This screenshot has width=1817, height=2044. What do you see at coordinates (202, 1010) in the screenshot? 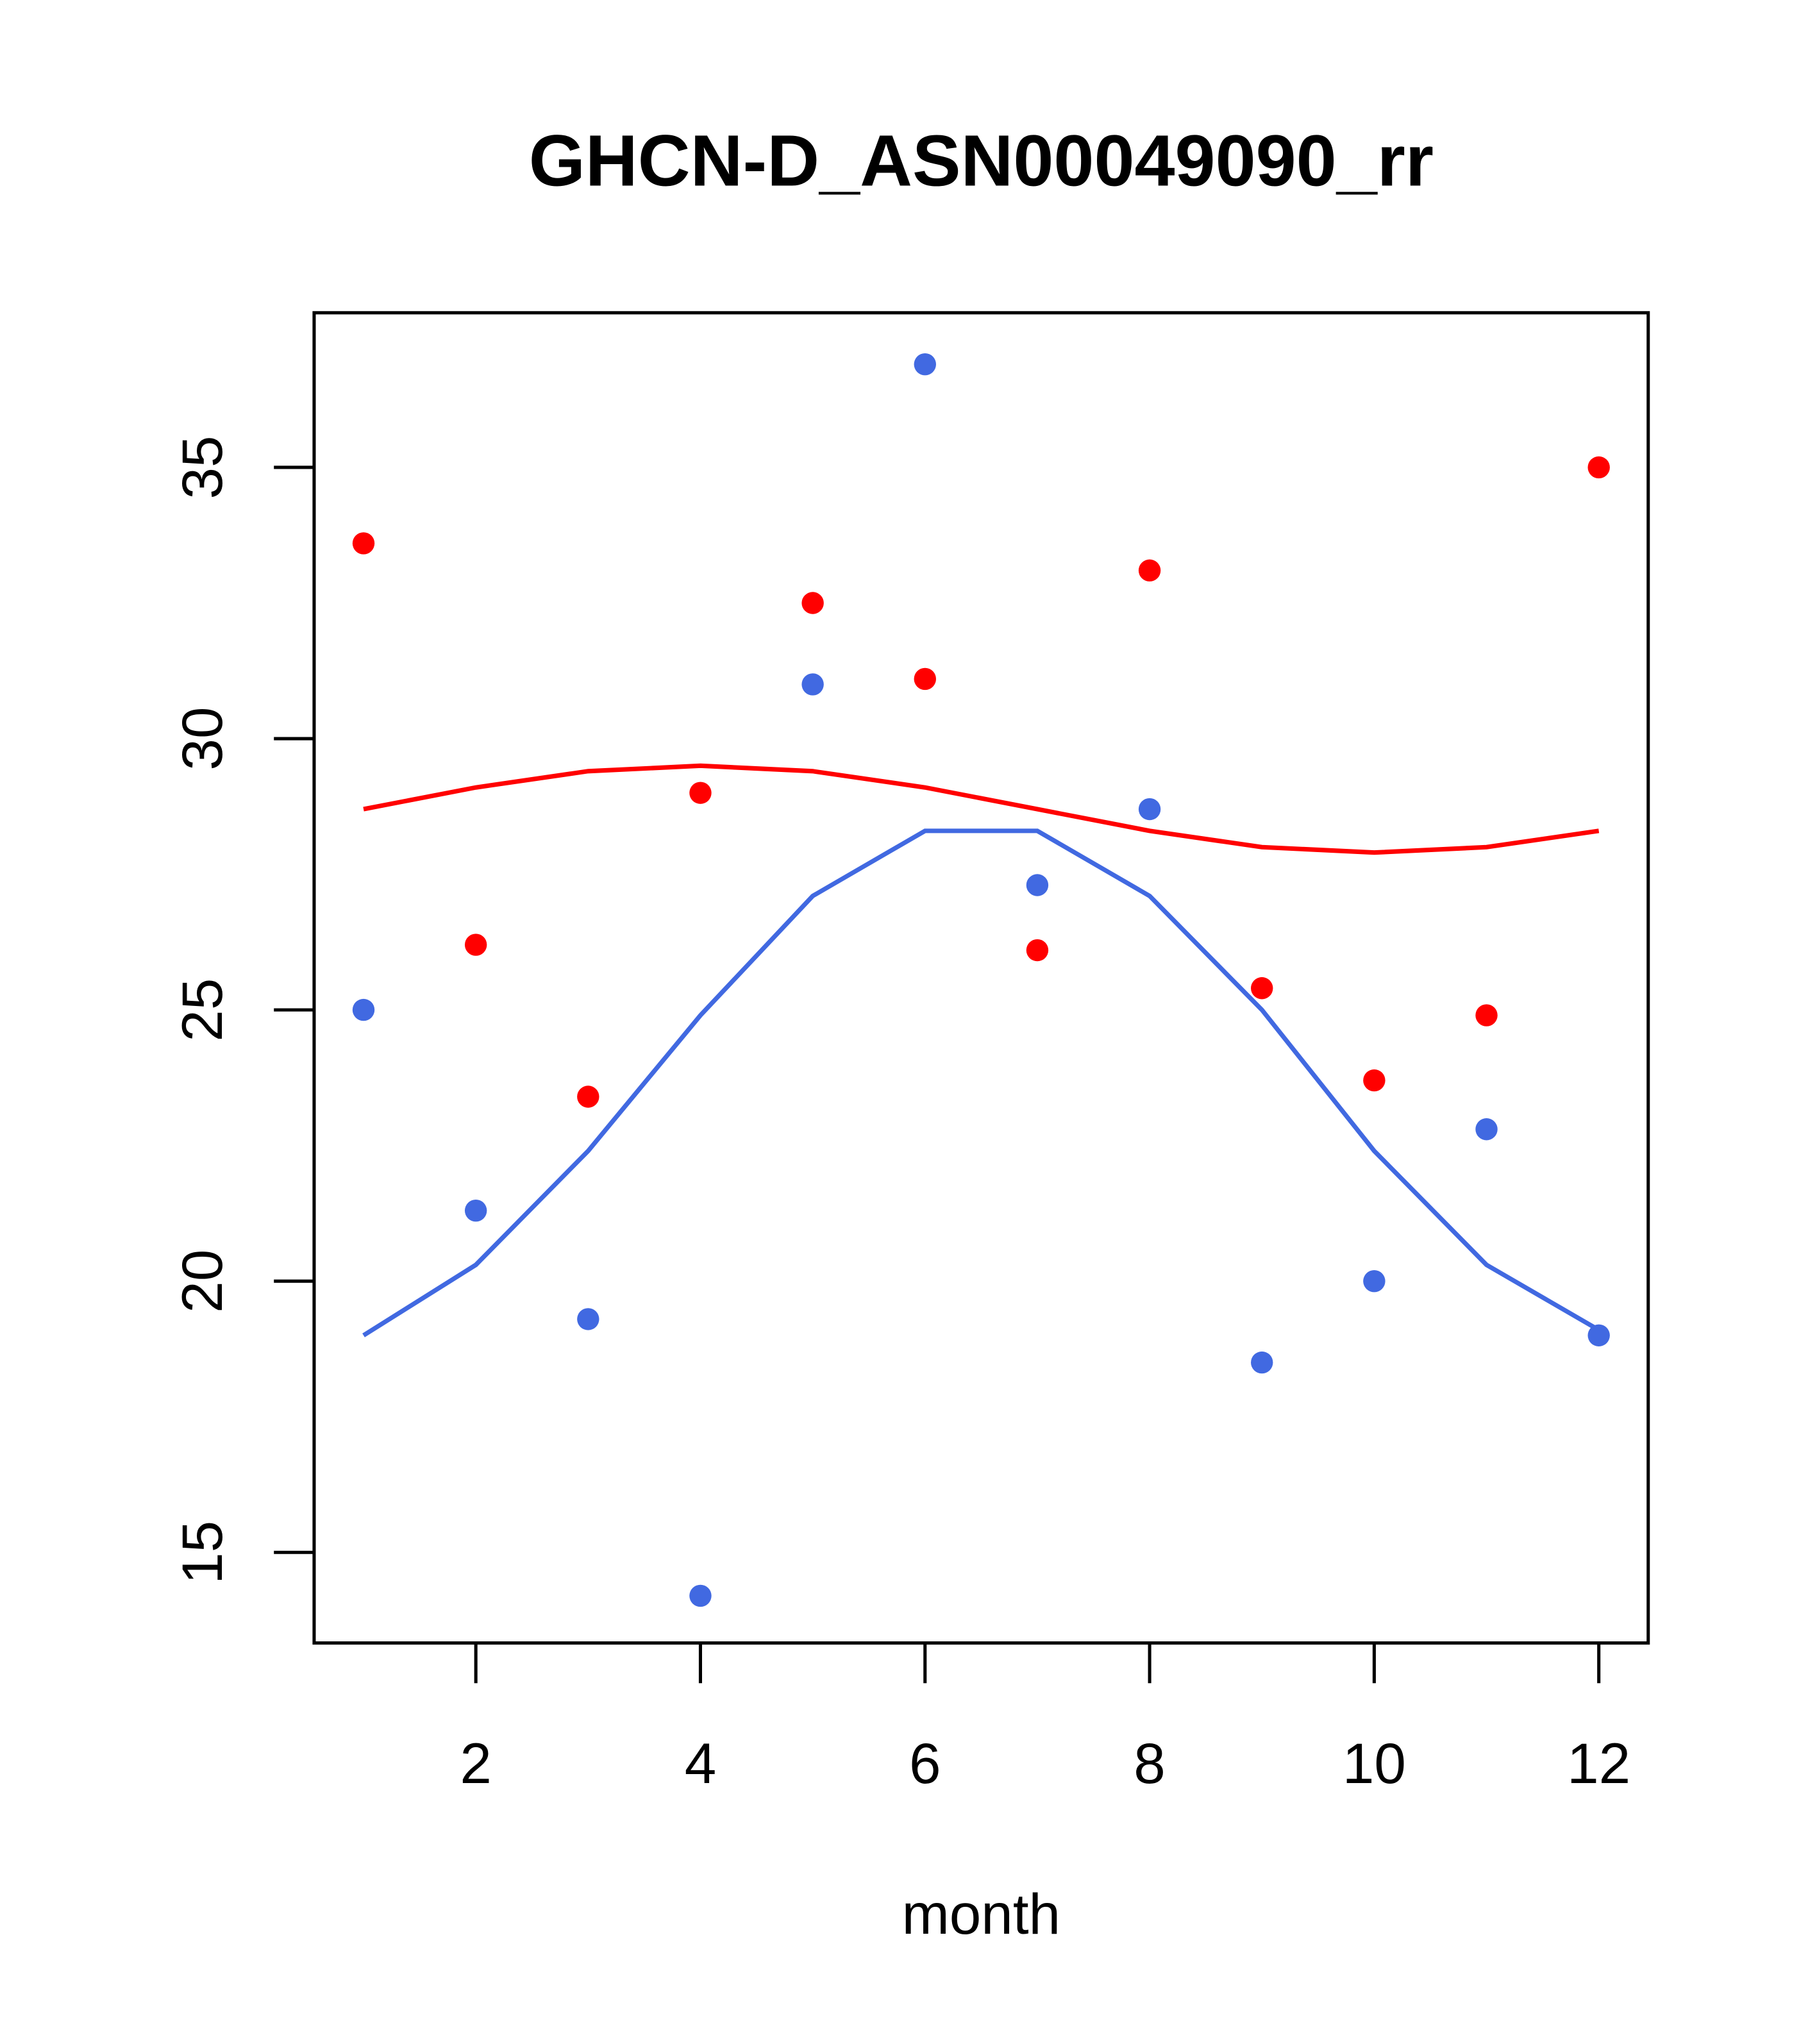
I see `y-tick-label: 25` at bounding box center [202, 1010].